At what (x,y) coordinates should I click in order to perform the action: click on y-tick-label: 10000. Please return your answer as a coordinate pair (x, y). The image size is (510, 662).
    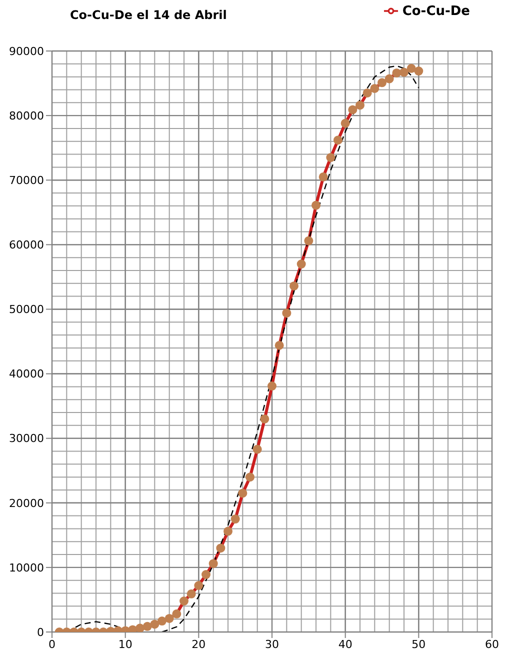
    Looking at the image, I should click on (26, 567).